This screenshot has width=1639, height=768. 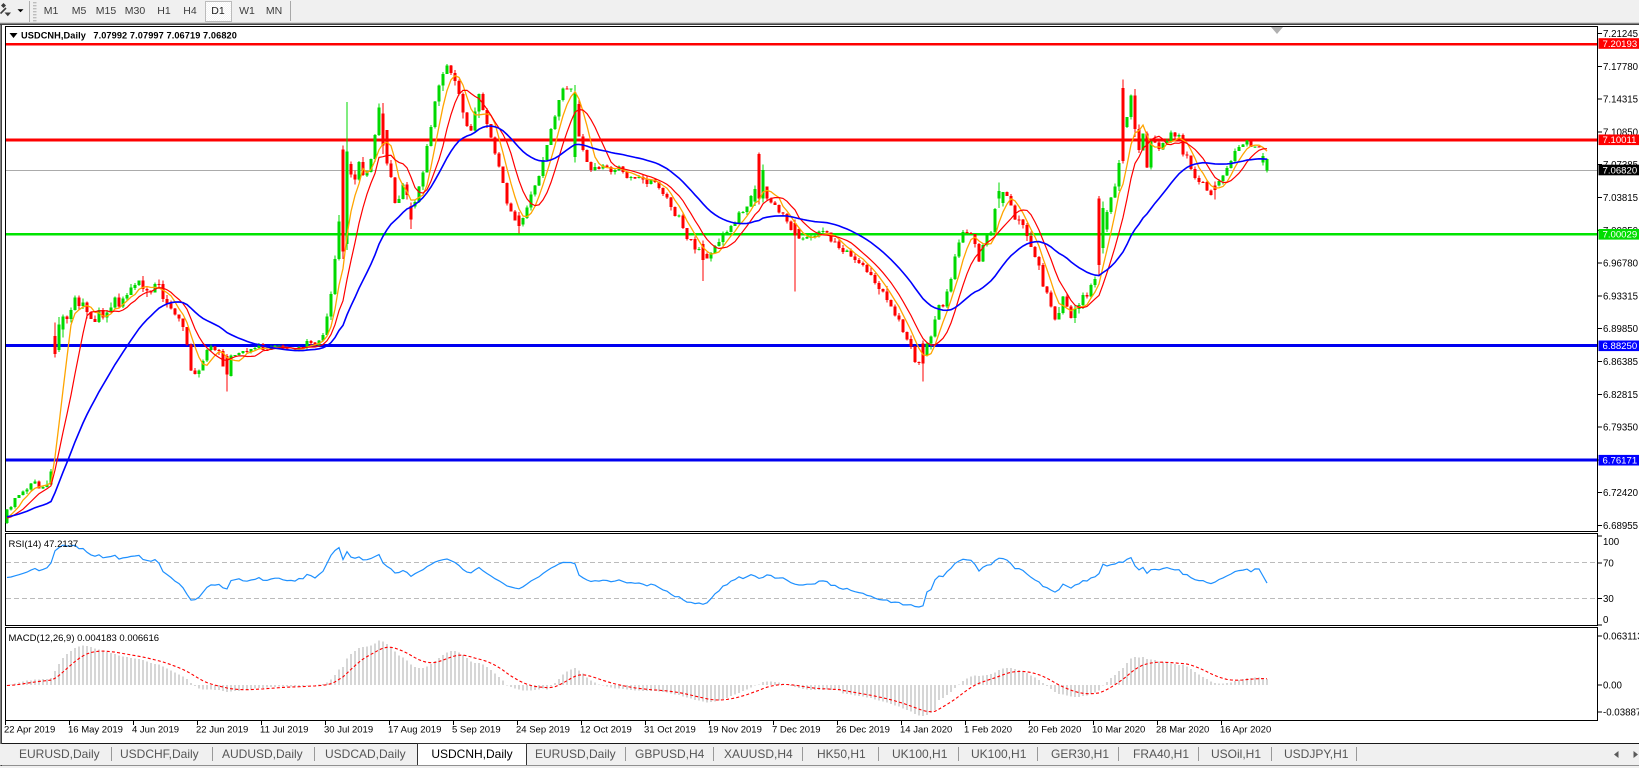 I want to click on svg-text: 6.68955, so click(x=1620, y=526).